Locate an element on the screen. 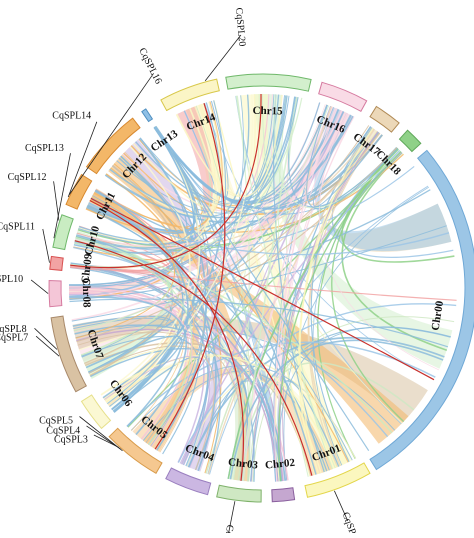 Image resolution: width=474 pixels, height=538 pixels. gene-label-cqspl13: CqSPL13 is located at coordinates (44, 148).